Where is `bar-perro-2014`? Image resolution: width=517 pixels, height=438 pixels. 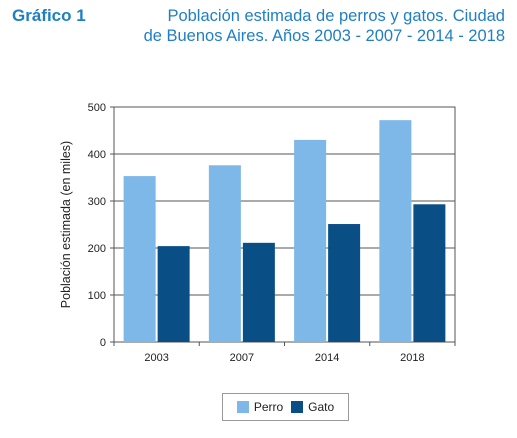 bar-perro-2014 is located at coordinates (310, 240).